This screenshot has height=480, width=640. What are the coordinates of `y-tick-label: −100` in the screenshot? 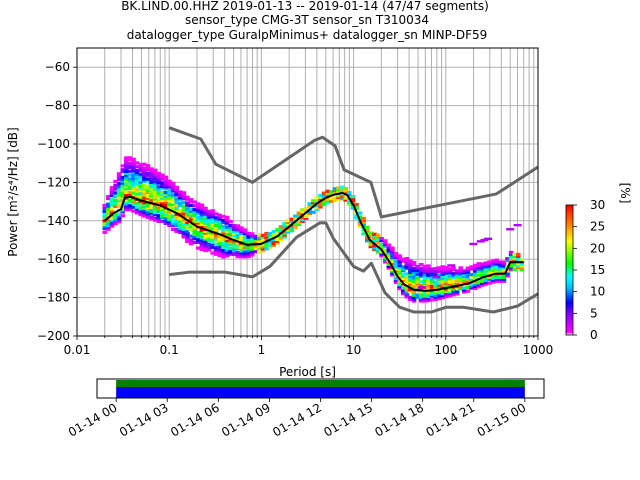 It's located at (53, 144).